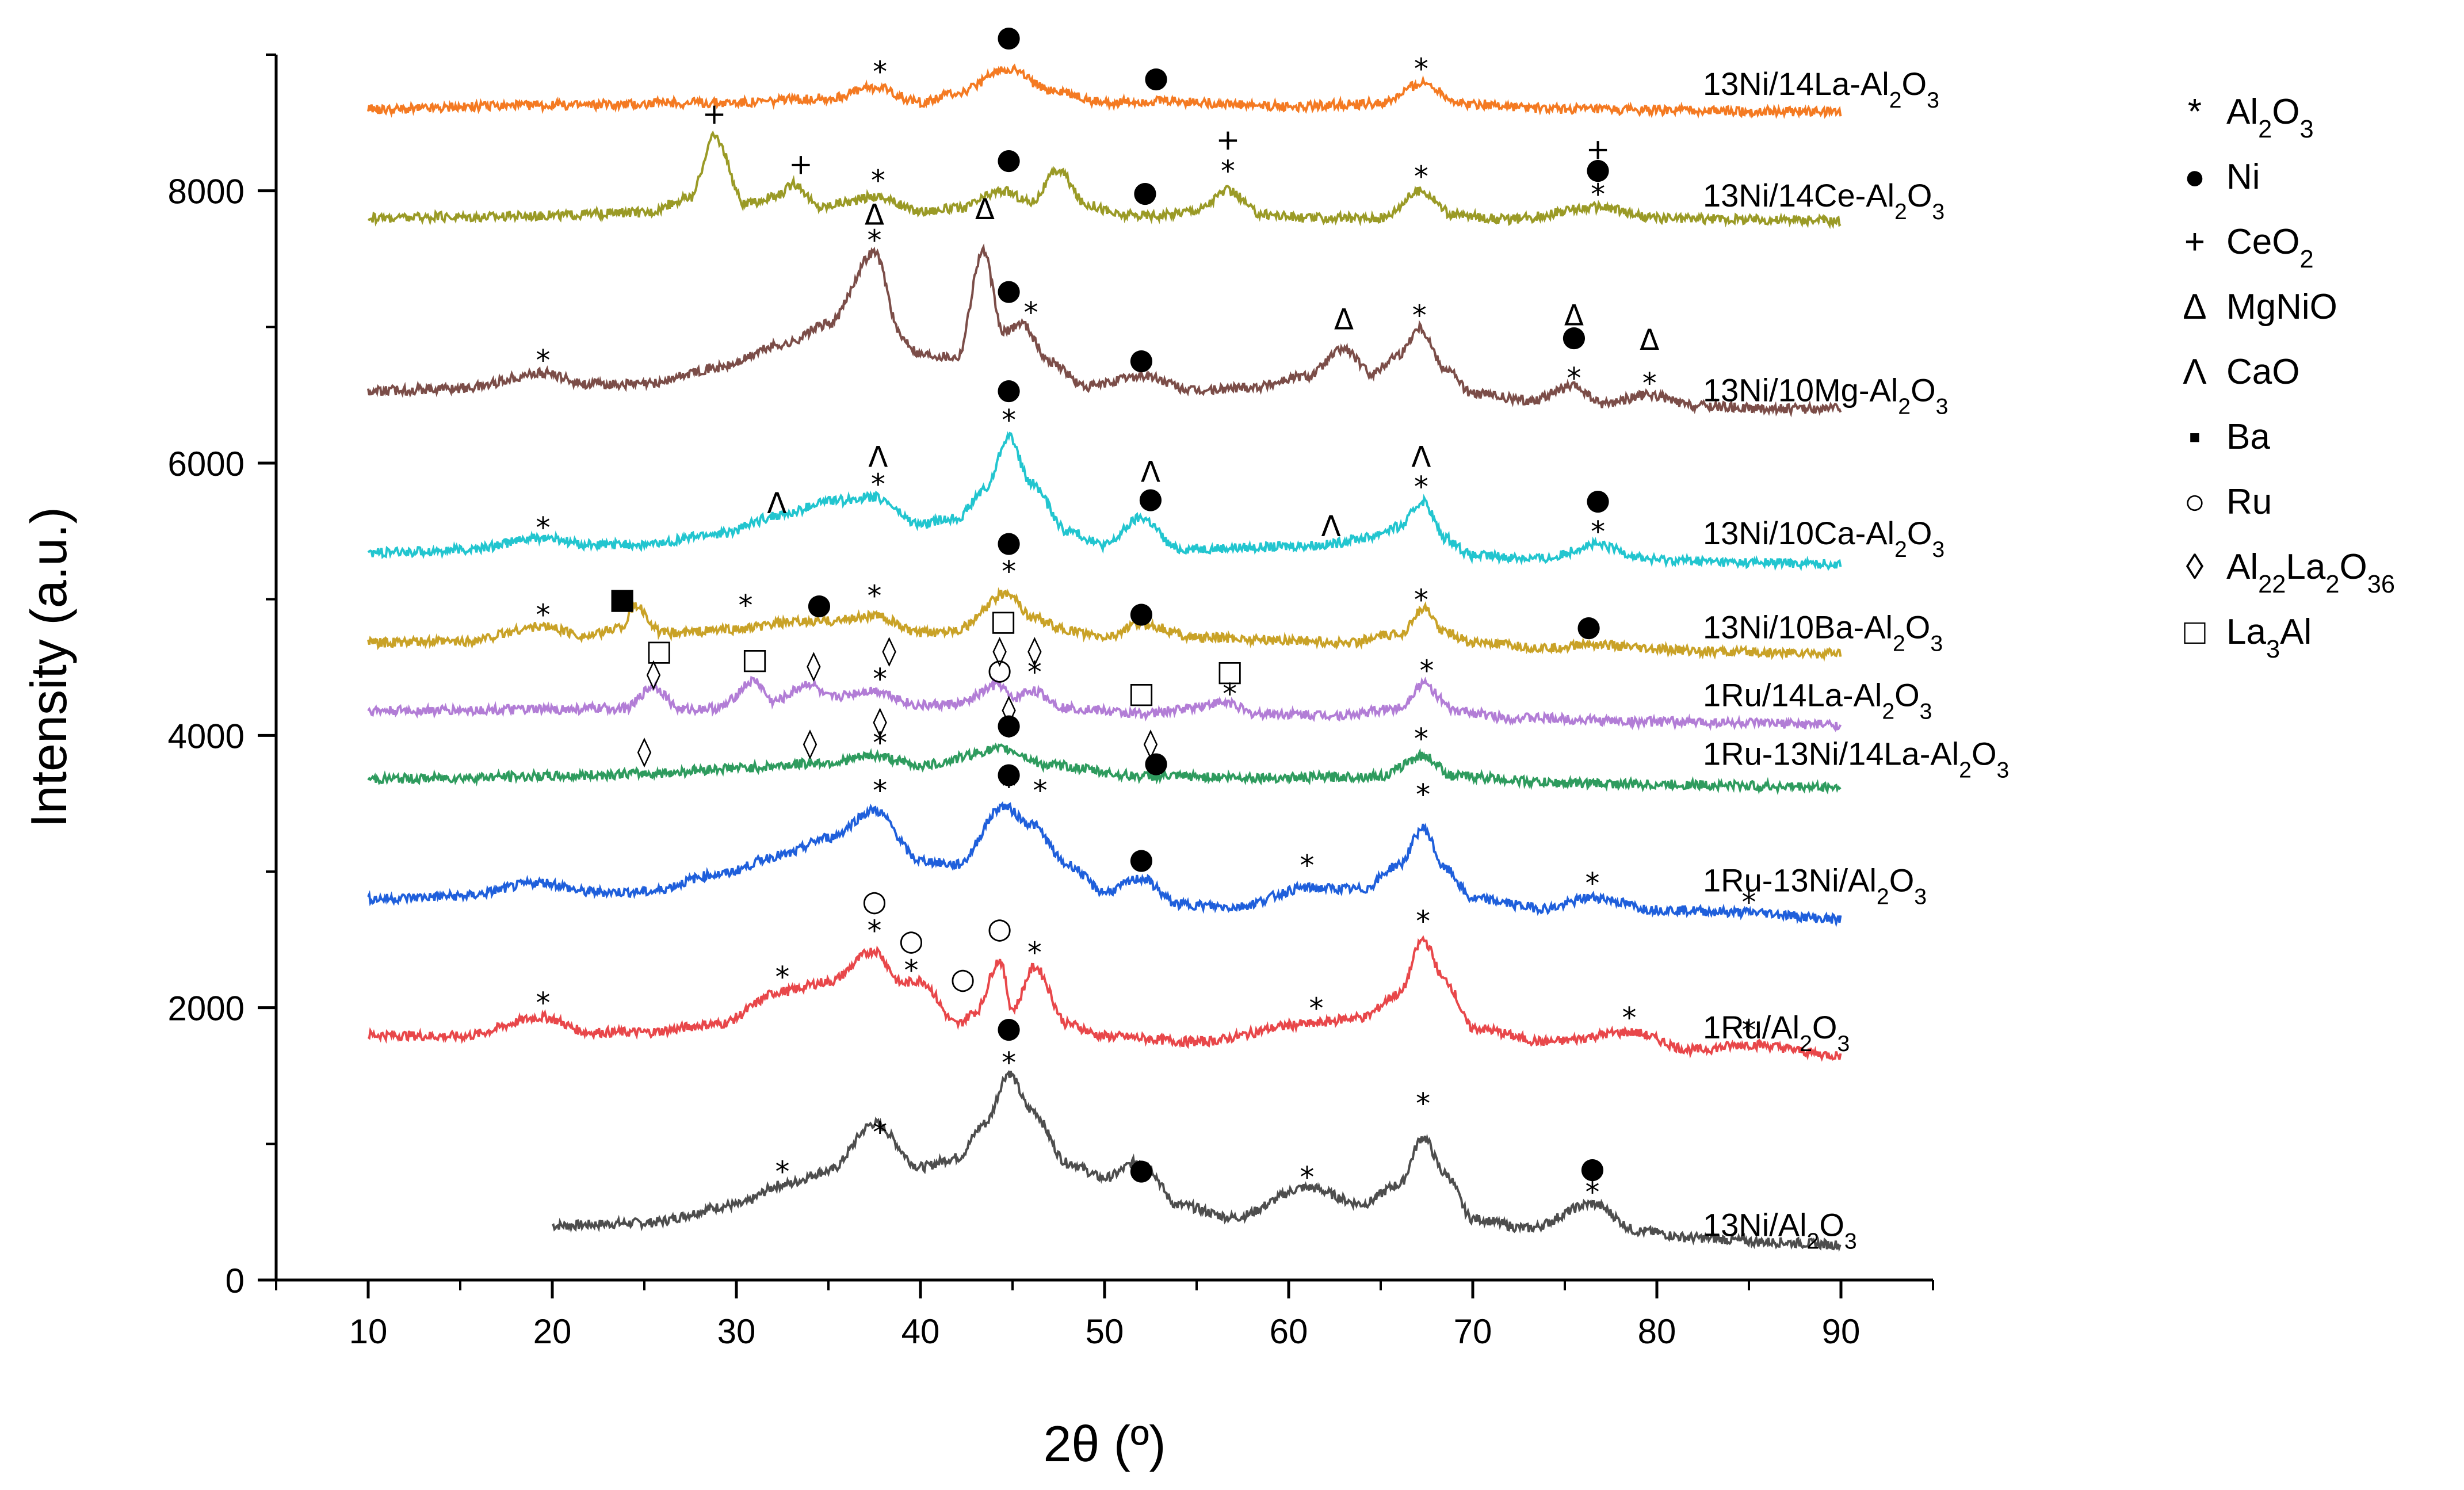 The width and height of the screenshot is (2464, 1490). I want to click on legend-symbol: ○, so click(2194, 502).